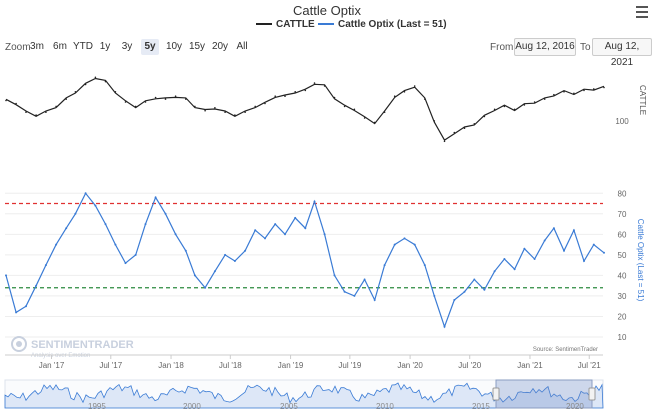 This screenshot has width=654, height=415. Describe the element at coordinates (105, 46) in the screenshot. I see `zoom-1y-button: 1y` at that location.